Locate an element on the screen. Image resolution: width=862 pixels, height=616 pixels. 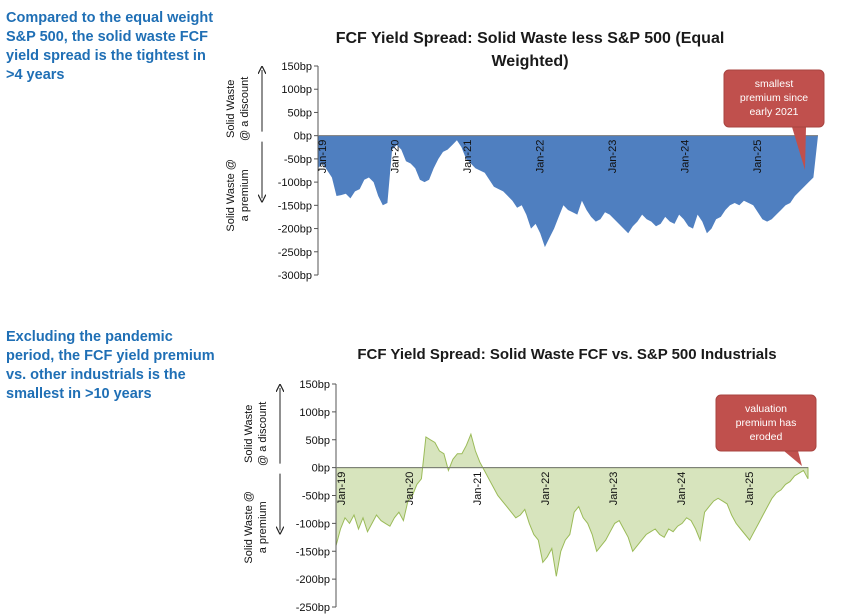
y-tick-label: -300bp is located at coordinates (295, 276).